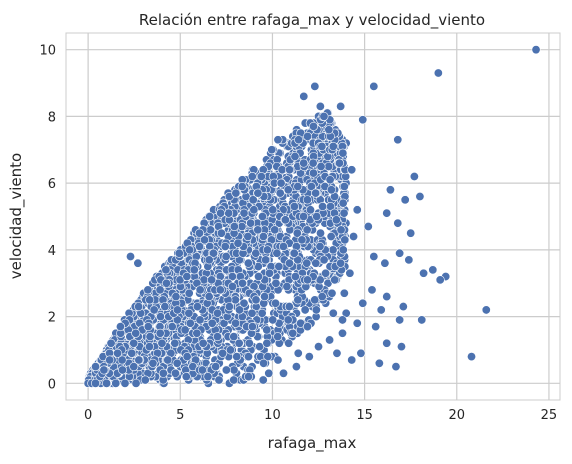 The image size is (572, 464). I want to click on y-tick-label: 4, so click(52, 251).